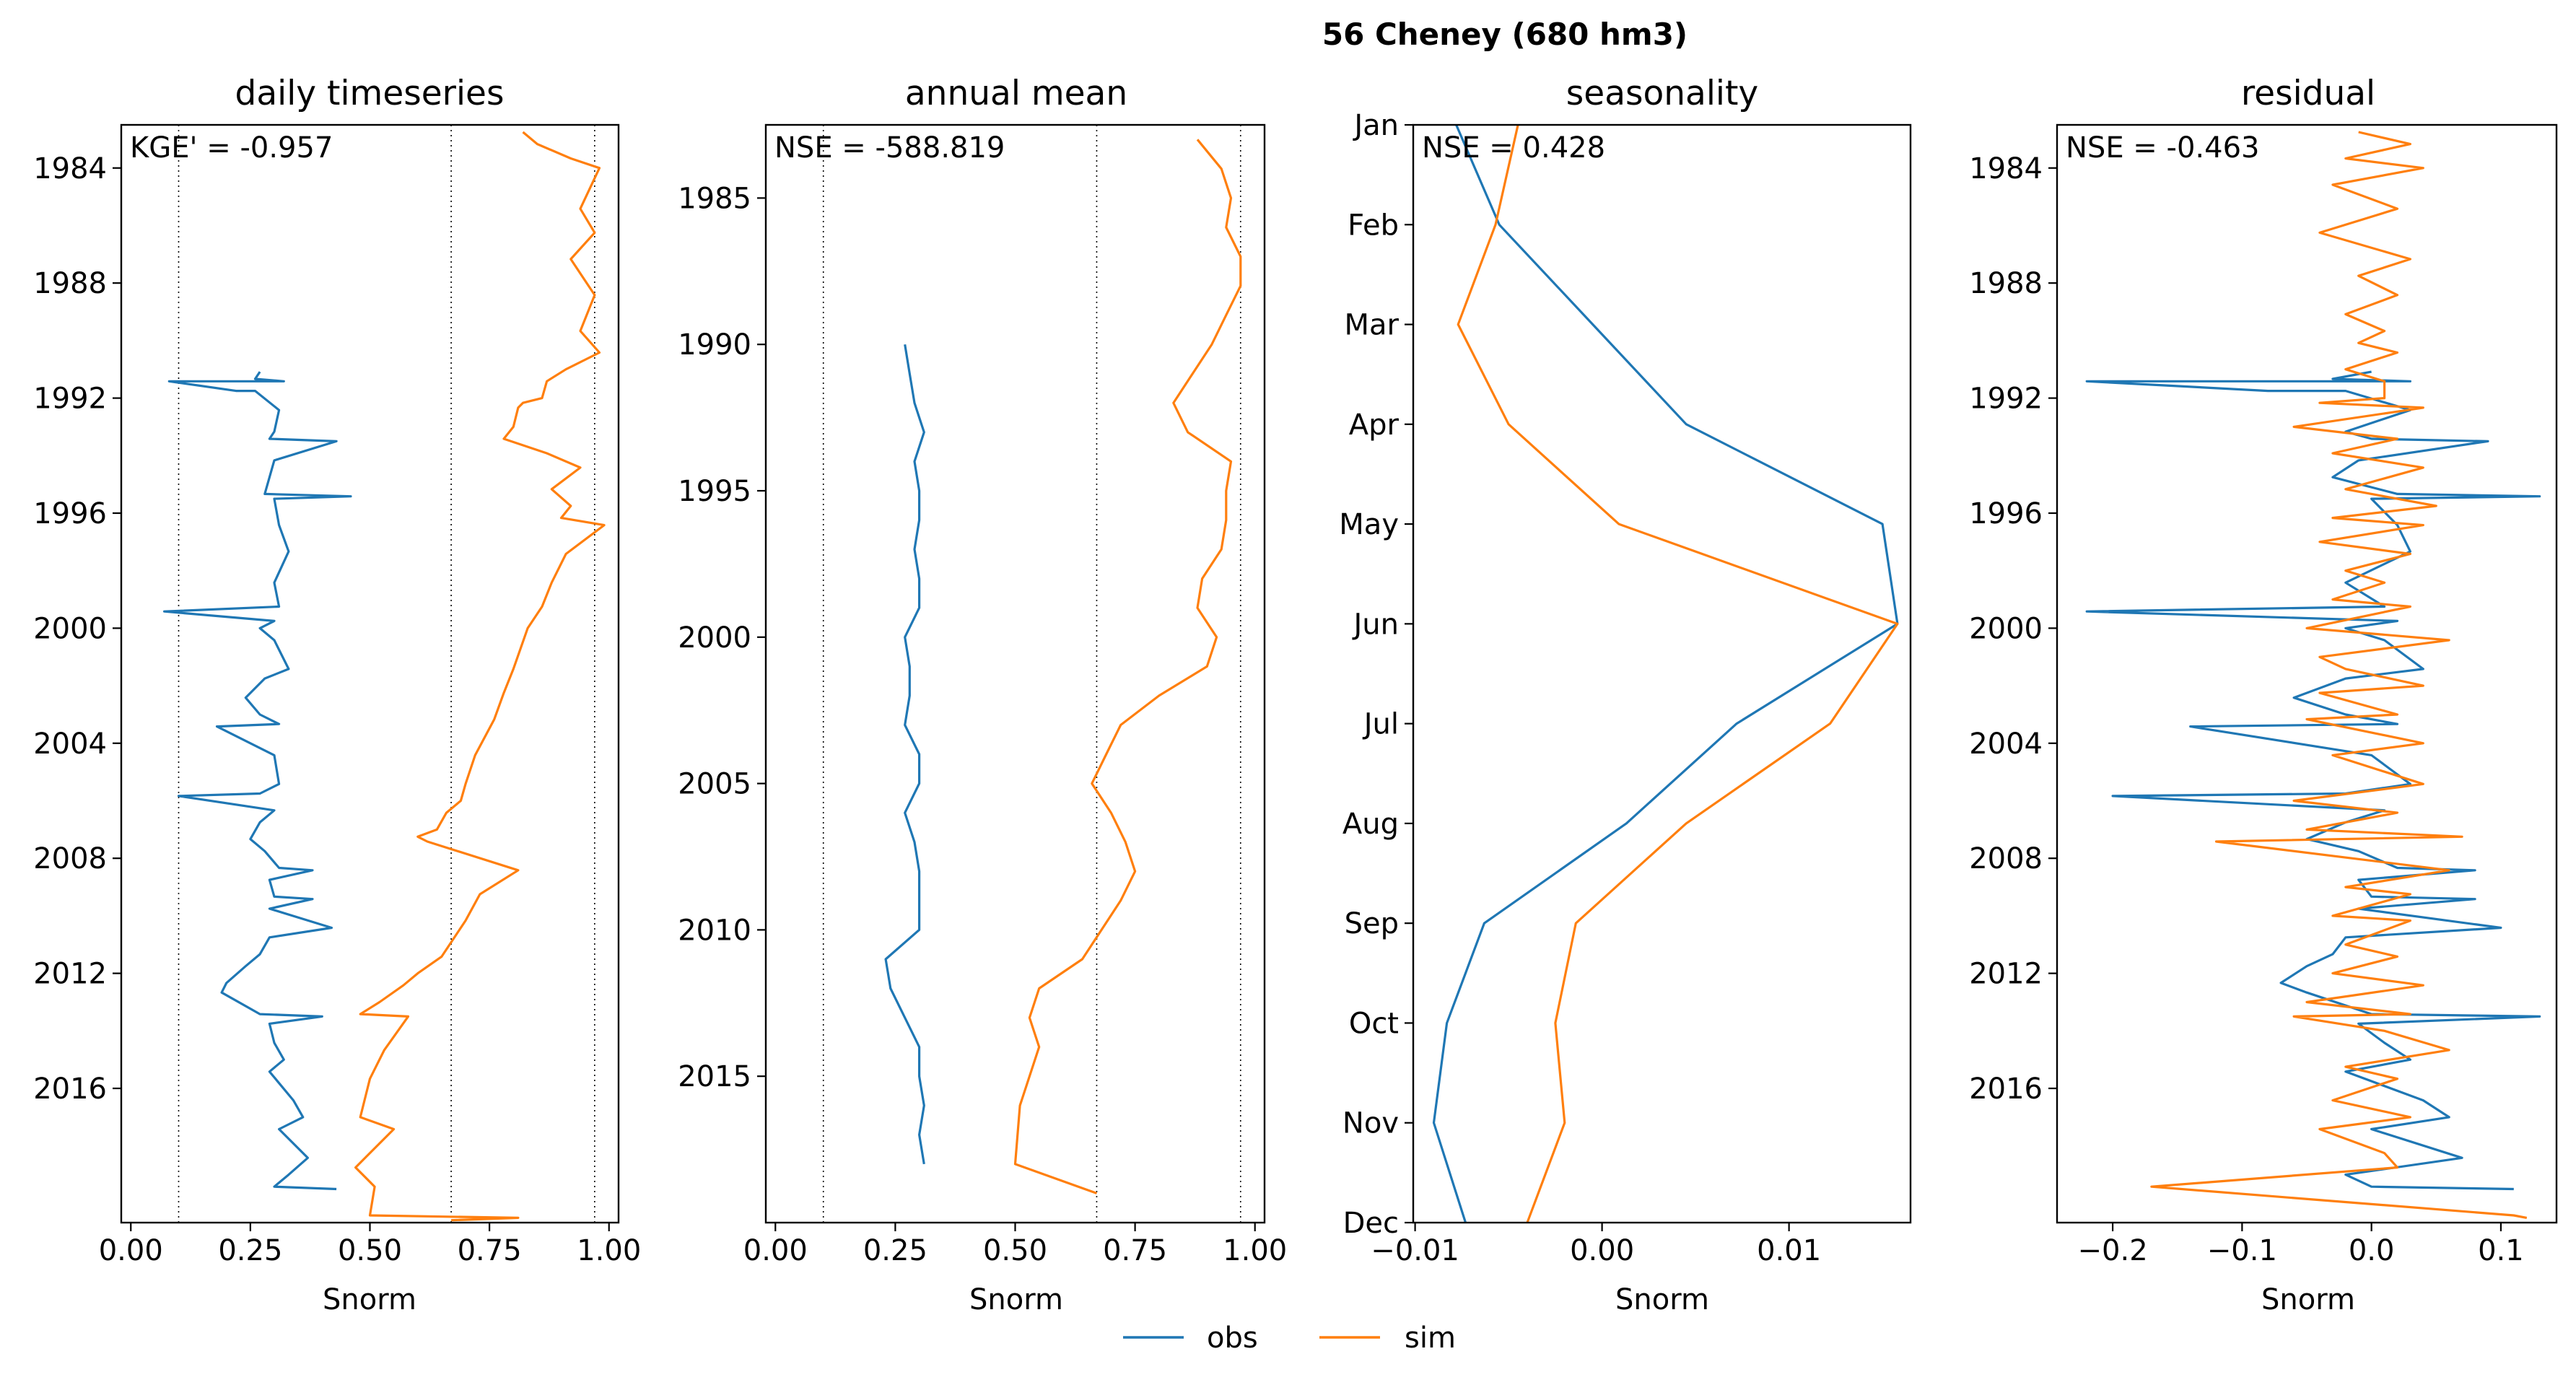  What do you see at coordinates (2501, 1250) in the screenshot?
I see `x-tick-label-residual-3: 0.1` at bounding box center [2501, 1250].